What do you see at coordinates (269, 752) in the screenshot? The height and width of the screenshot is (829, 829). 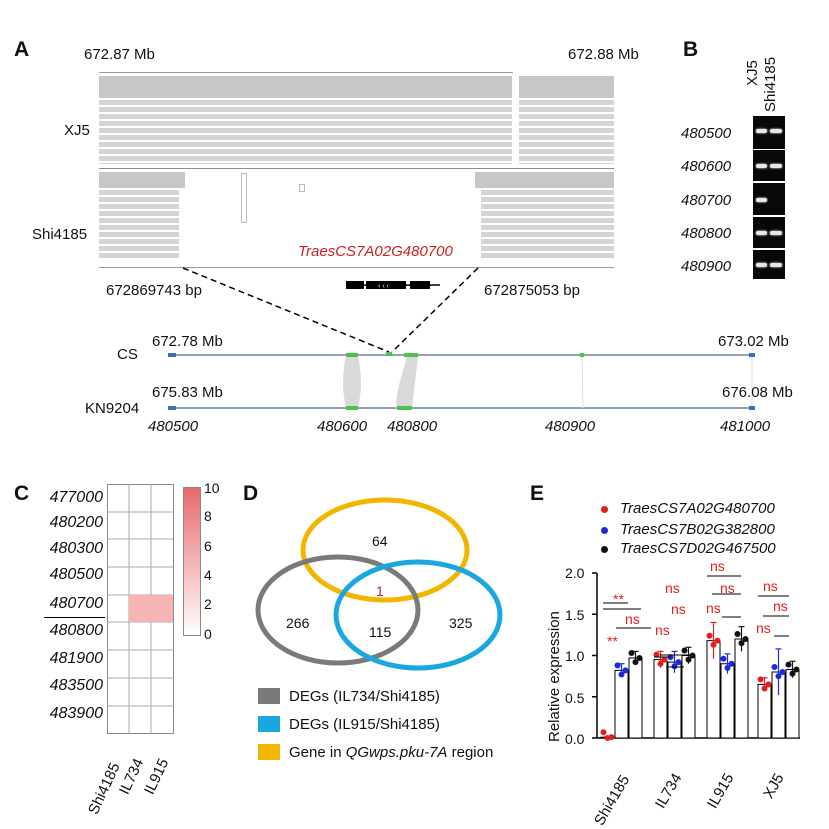 I see `legend-swatch-yellow` at bounding box center [269, 752].